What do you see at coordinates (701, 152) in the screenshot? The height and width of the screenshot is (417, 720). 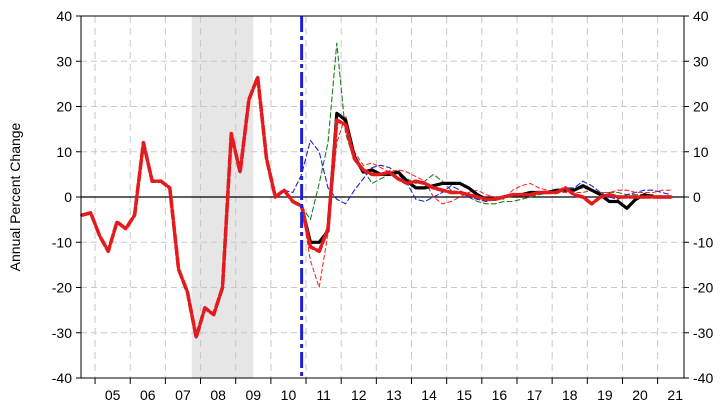 I see `y-tick-label-right: 10` at bounding box center [701, 152].